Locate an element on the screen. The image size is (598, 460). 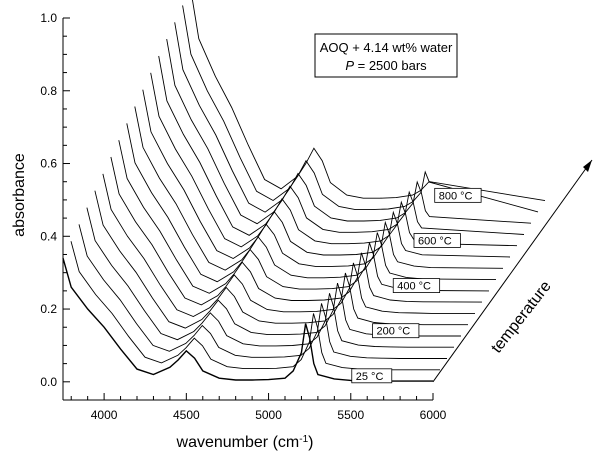
x-tick-label: 4000 is located at coordinates (104, 415).